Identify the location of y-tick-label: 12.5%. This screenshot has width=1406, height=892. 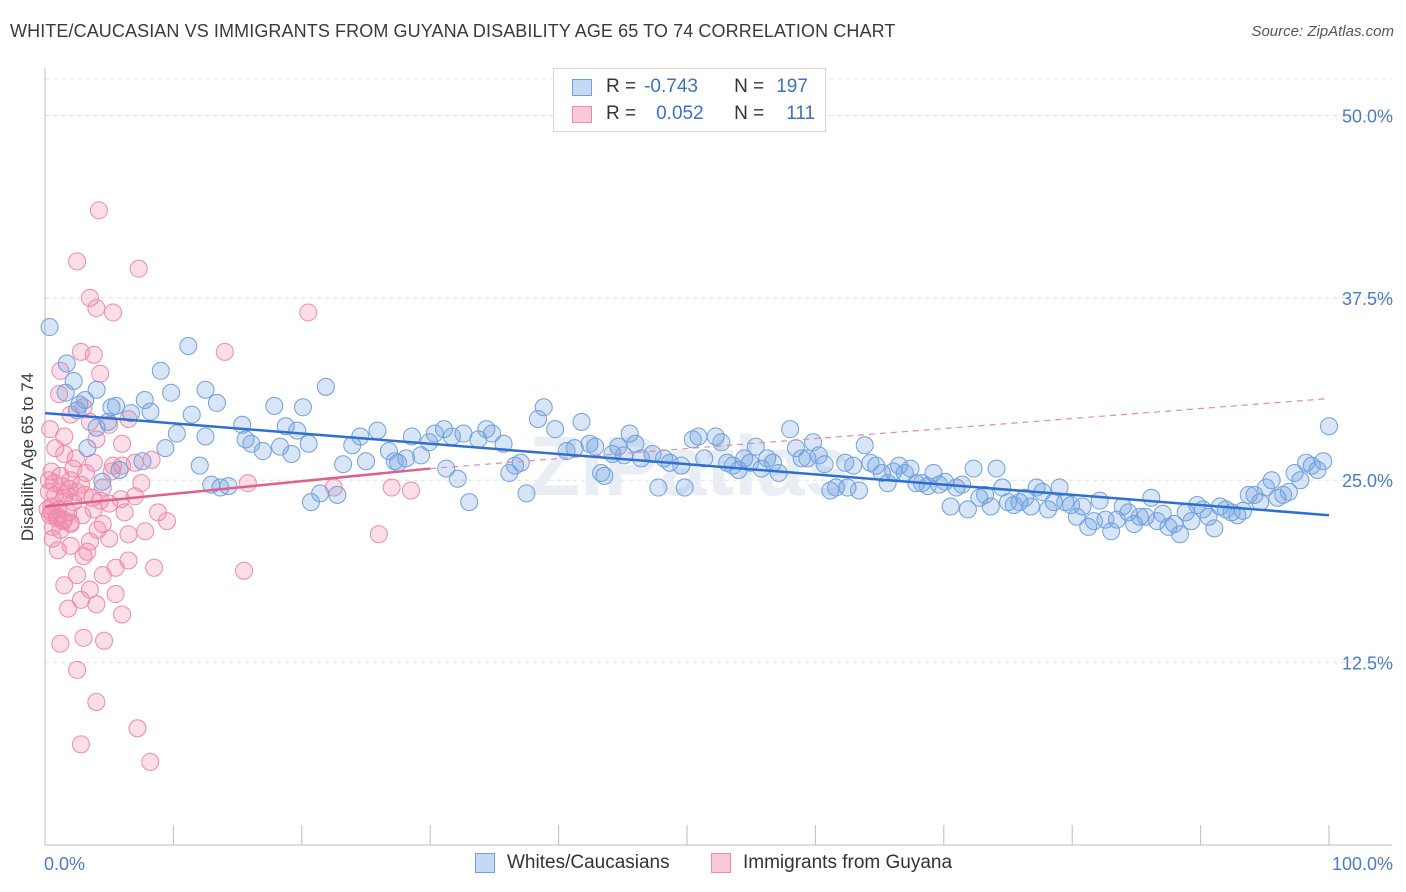
(1367, 664).